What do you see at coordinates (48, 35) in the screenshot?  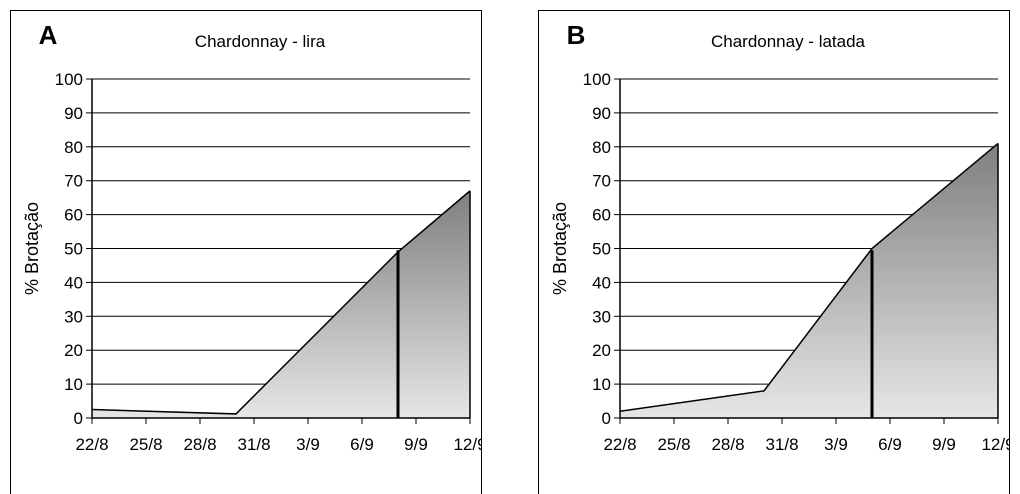 I see `panel-label: A` at bounding box center [48, 35].